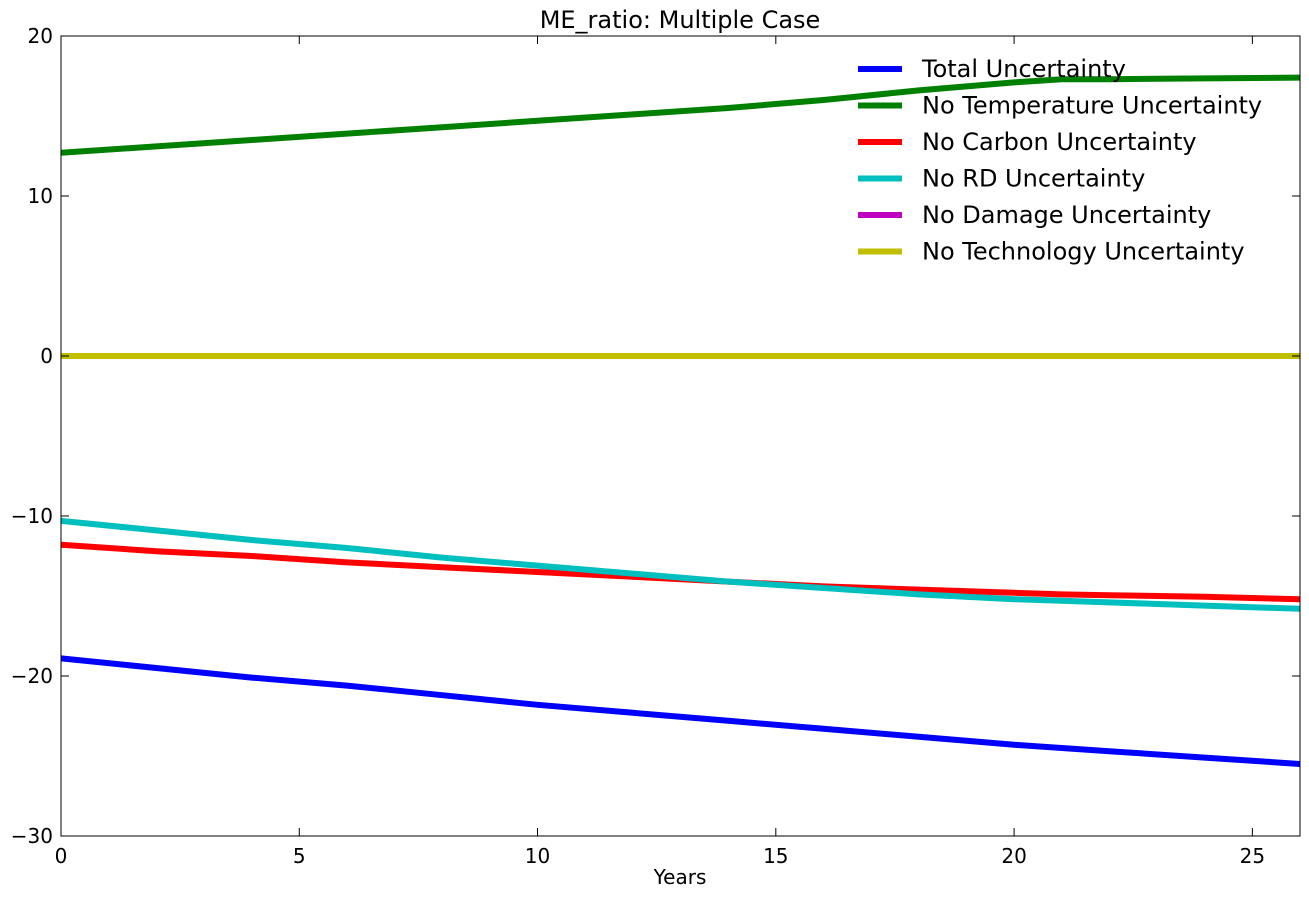  Describe the element at coordinates (61, 856) in the screenshot. I see `x-tick-label: 0` at that location.